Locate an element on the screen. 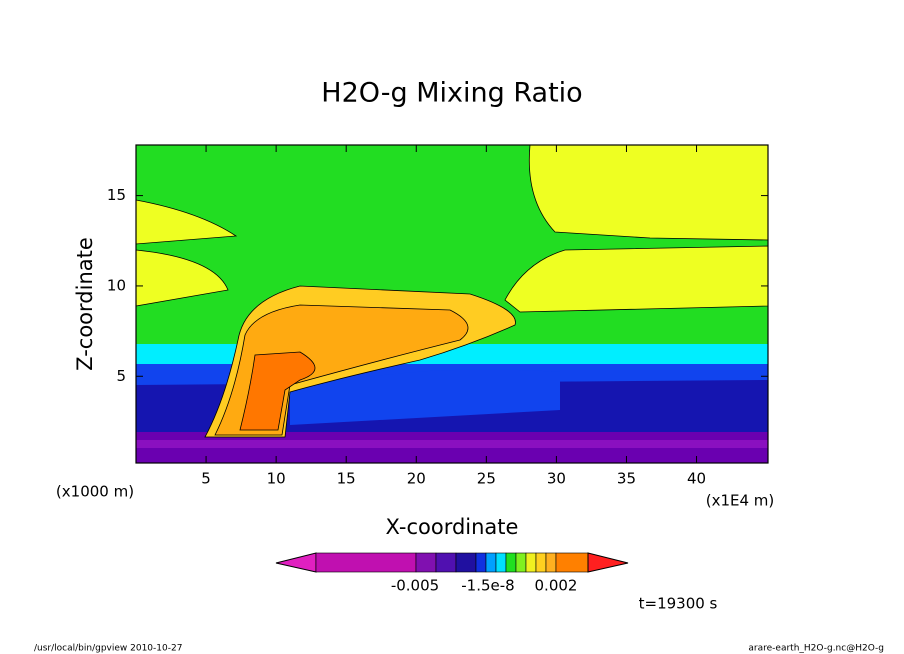 The height and width of the screenshot is (654, 904). x-tick-label: 30 is located at coordinates (556, 479).